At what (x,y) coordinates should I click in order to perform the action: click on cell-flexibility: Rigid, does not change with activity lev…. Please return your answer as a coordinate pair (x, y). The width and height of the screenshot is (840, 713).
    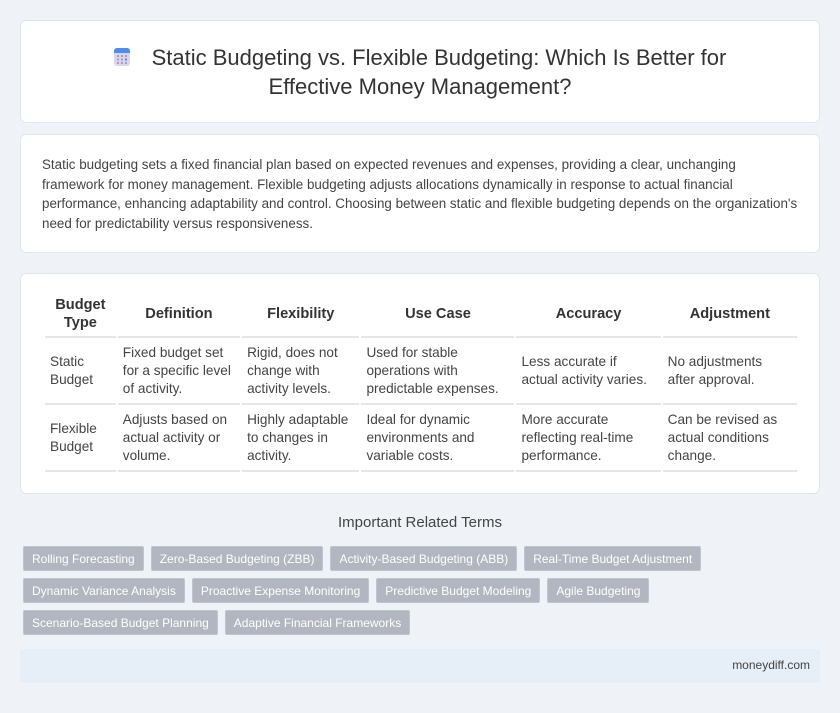
    Looking at the image, I should click on (301, 371).